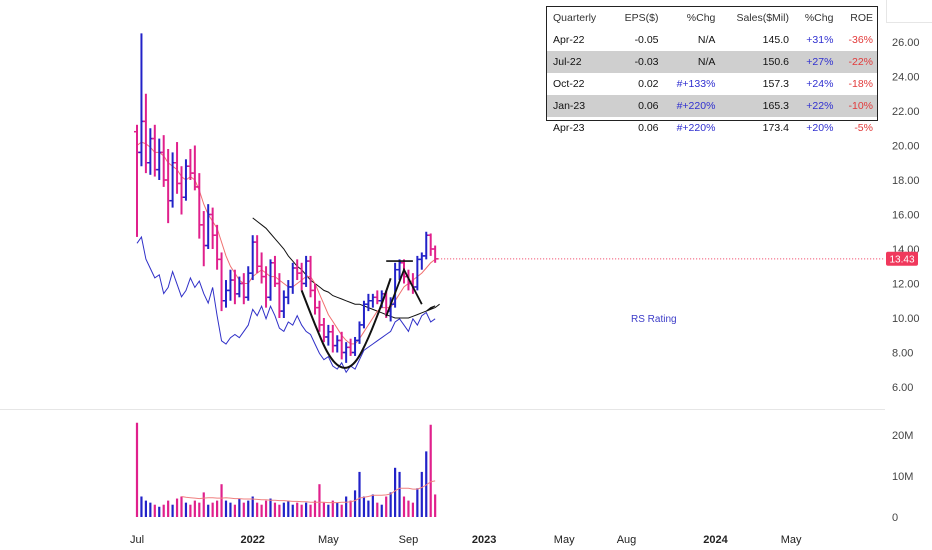 The height and width of the screenshot is (550, 932). Describe the element at coordinates (346, 268) in the screenshot. I see `slow-moving-average-line` at that location.